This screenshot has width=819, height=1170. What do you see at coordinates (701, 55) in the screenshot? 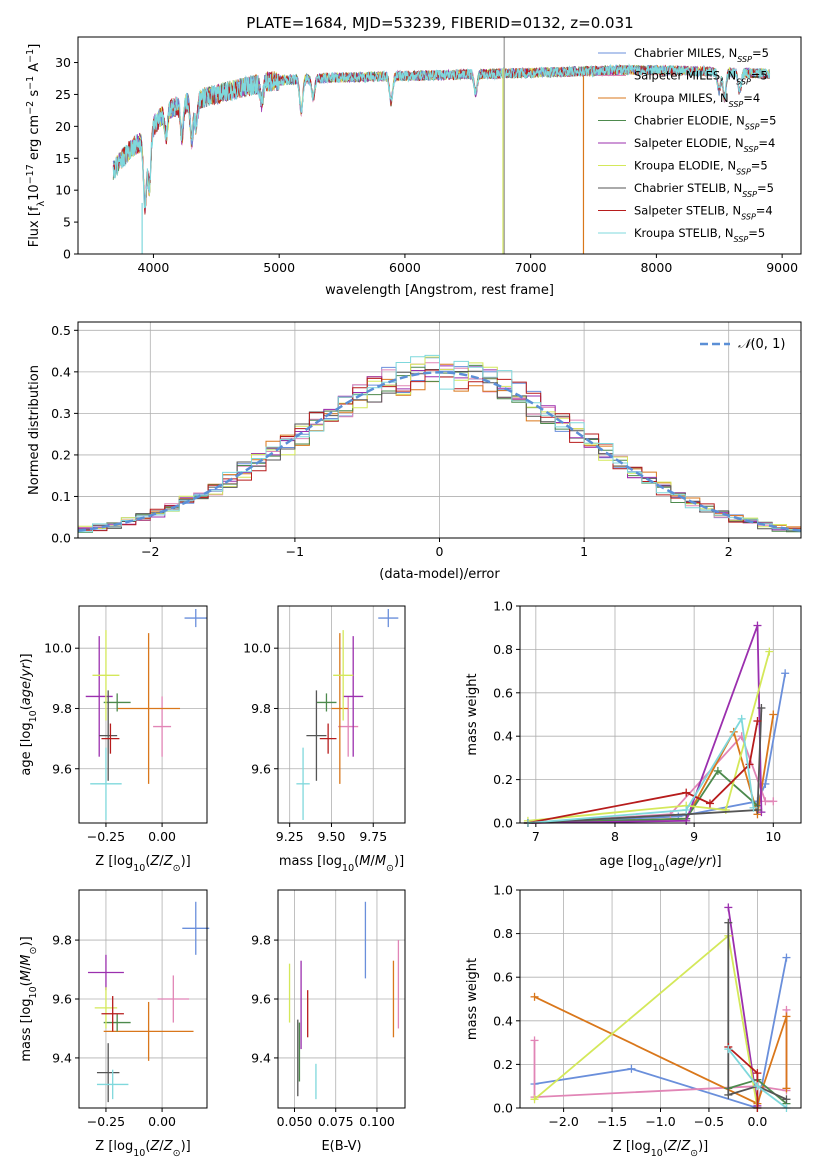
I see `legend-label: Chabrier MILES, NSSP=5` at bounding box center [701, 55].